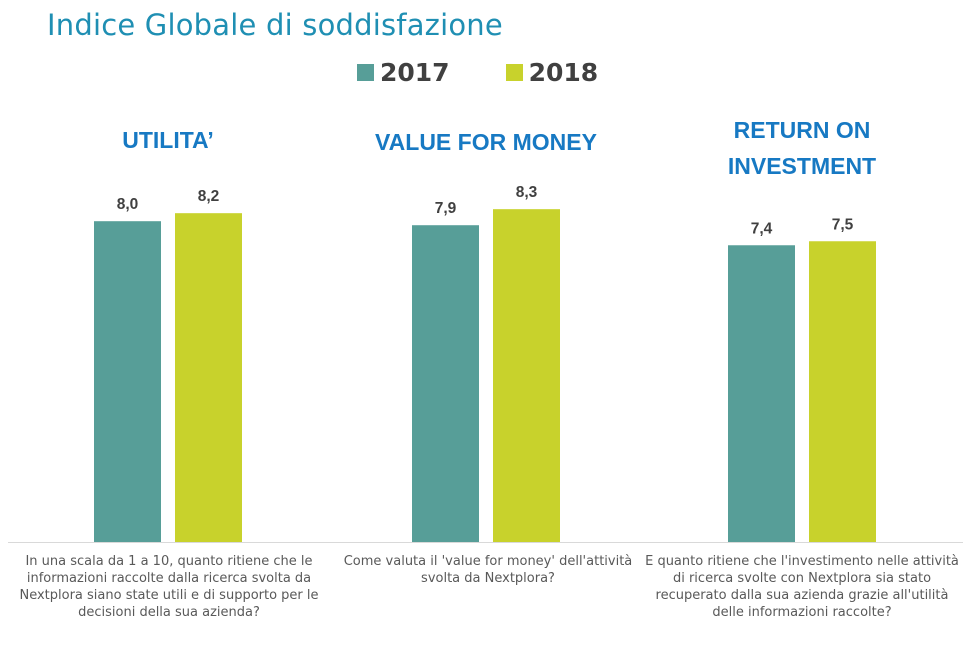 This screenshot has height=647, width=963. What do you see at coordinates (209, 196) in the screenshot?
I see `value-label-utilita-2018: 8,2` at bounding box center [209, 196].